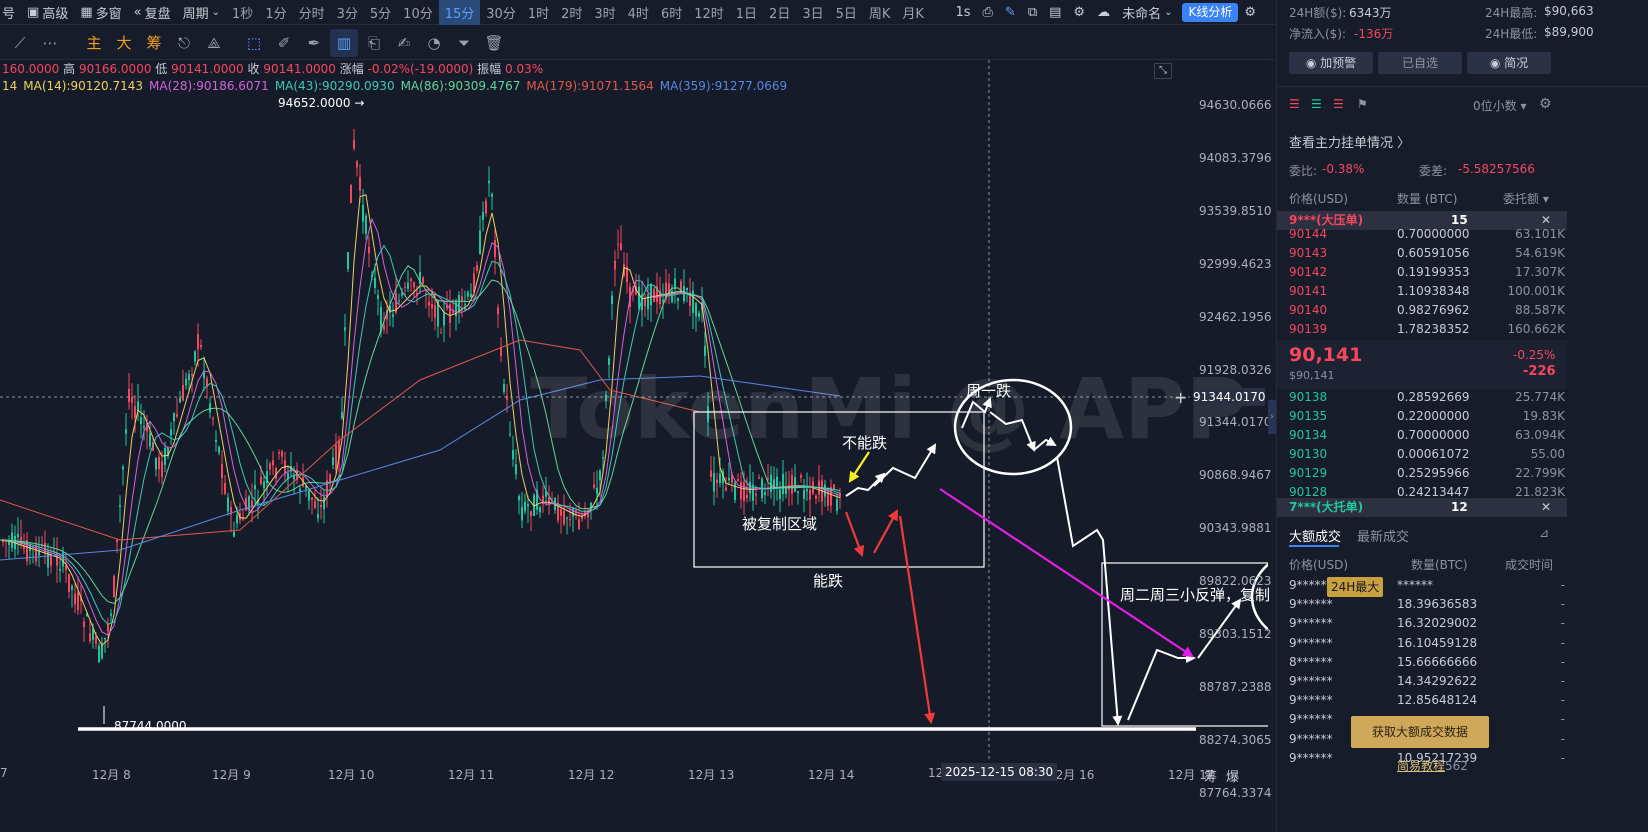  Describe the element at coordinates (889, 409) in the screenshot. I see `watermark: TokenMi @ APP` at that location.